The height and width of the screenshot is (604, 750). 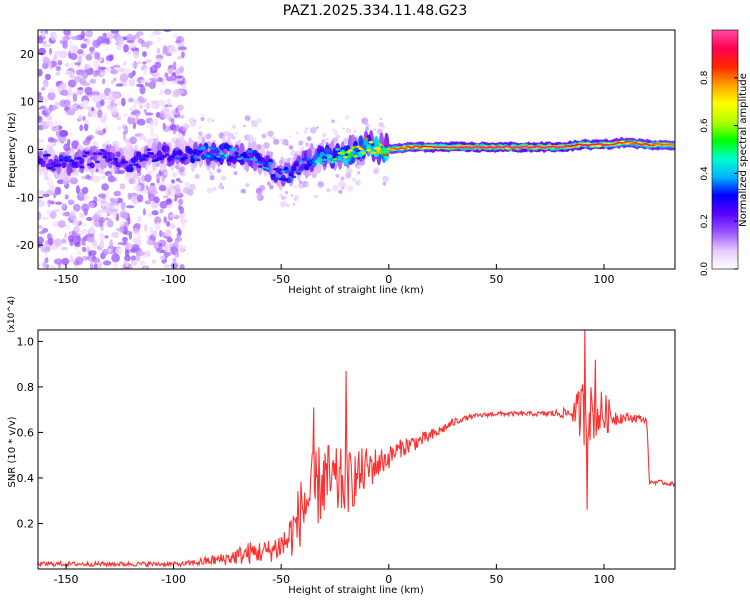 What do you see at coordinates (27, 54) in the screenshot?
I see `spectrogram-ytick-label: 20` at bounding box center [27, 54].